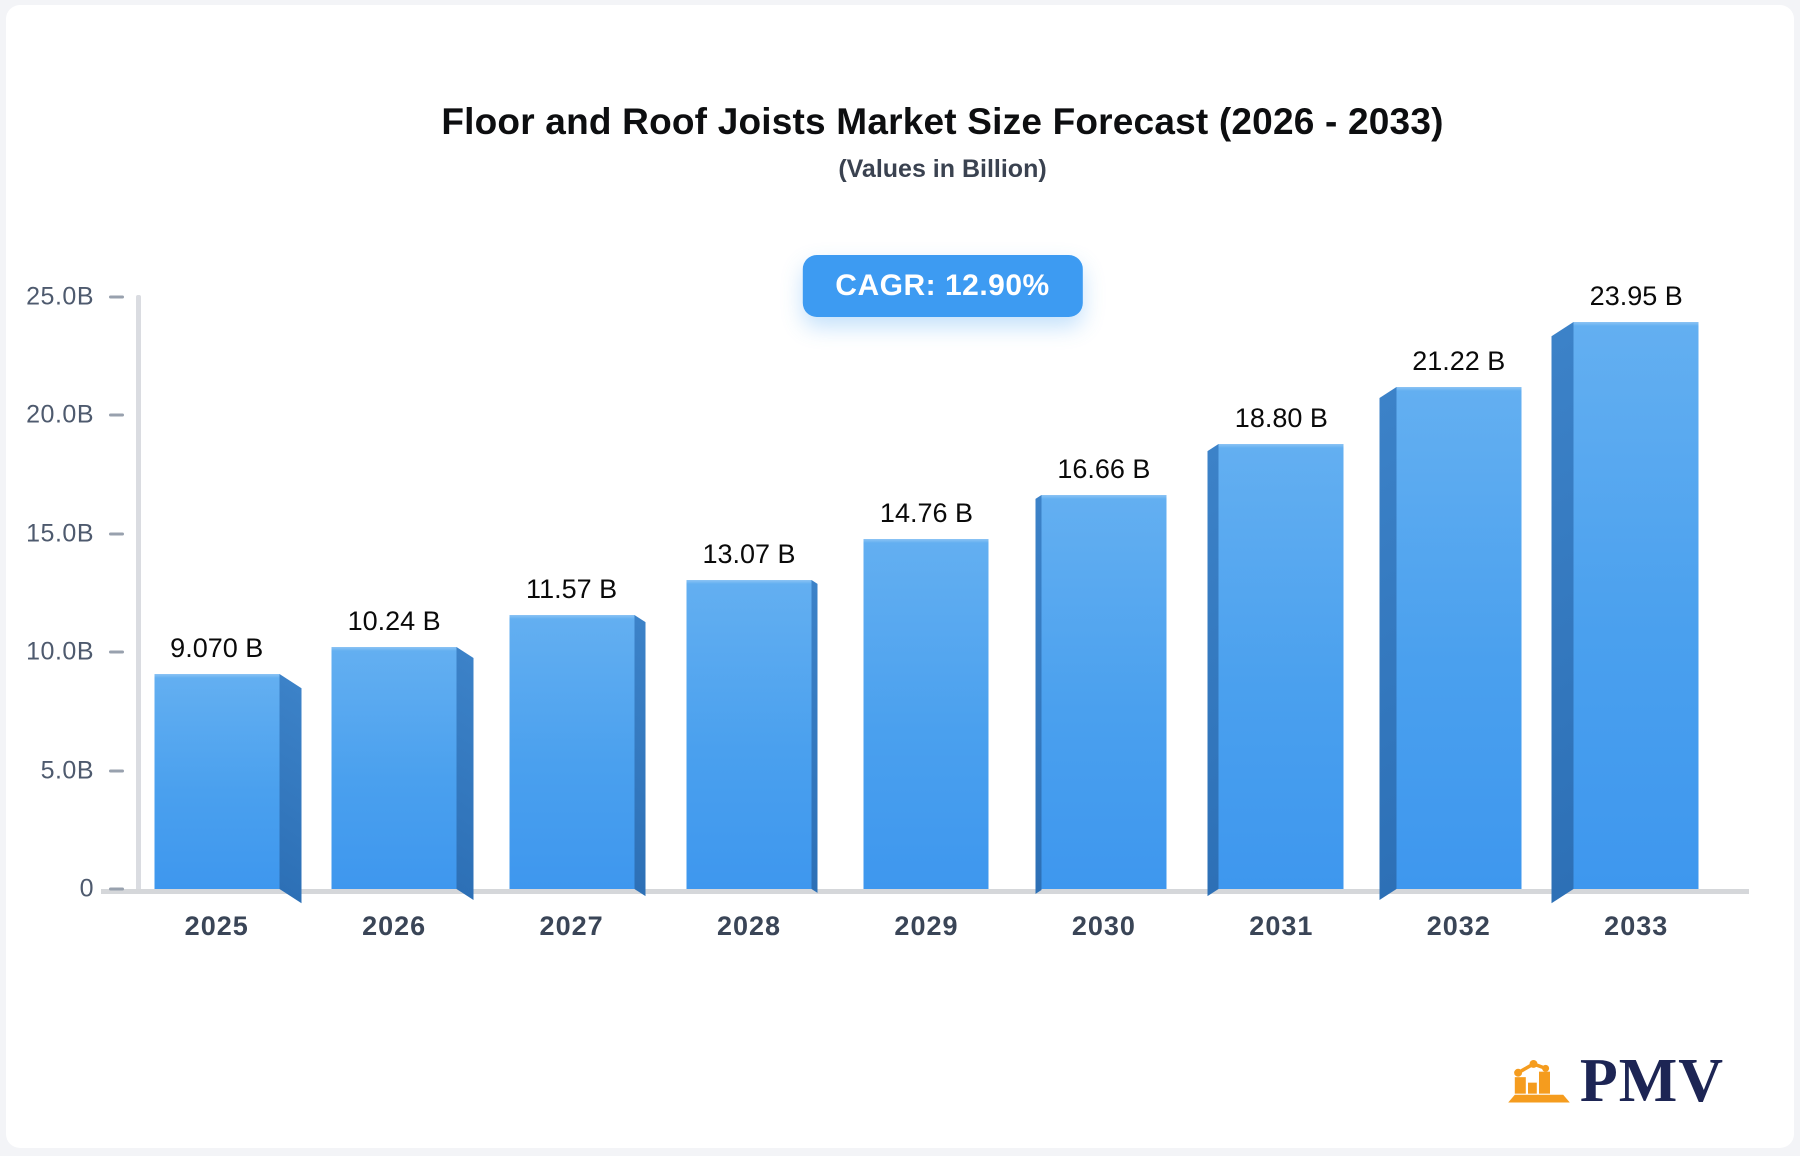 The height and width of the screenshot is (1156, 1800). What do you see at coordinates (60, 296) in the screenshot?
I see `y-tick-label: 25.0B` at bounding box center [60, 296].